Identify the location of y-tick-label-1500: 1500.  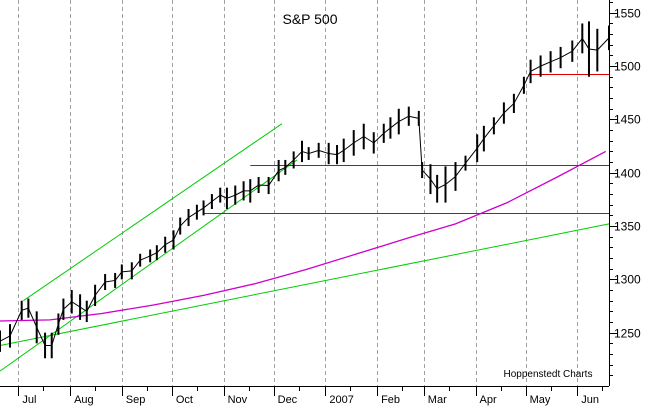
(627, 67).